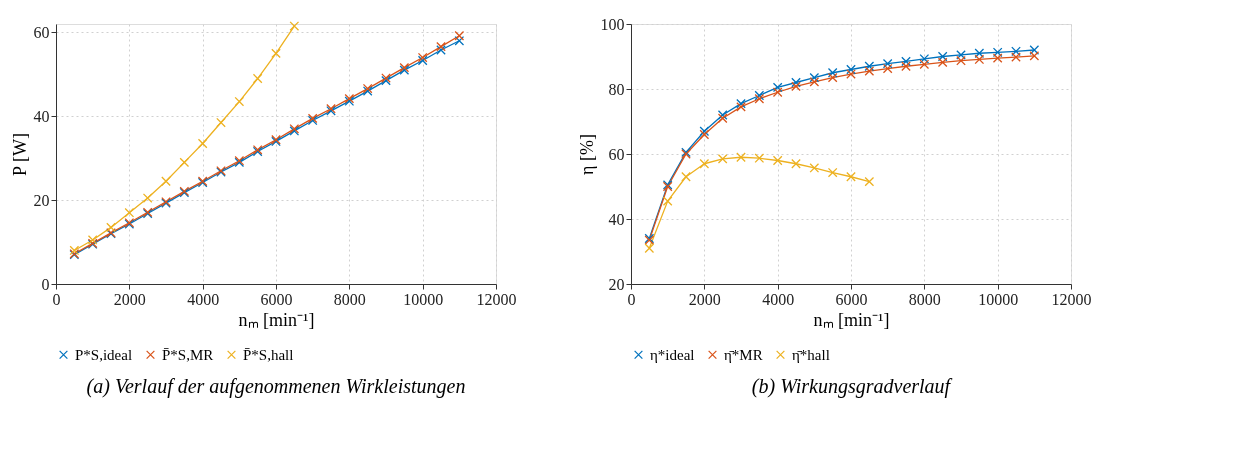  What do you see at coordinates (268, 354) in the screenshot?
I see `legend-label: P̄*S,hall` at bounding box center [268, 354].